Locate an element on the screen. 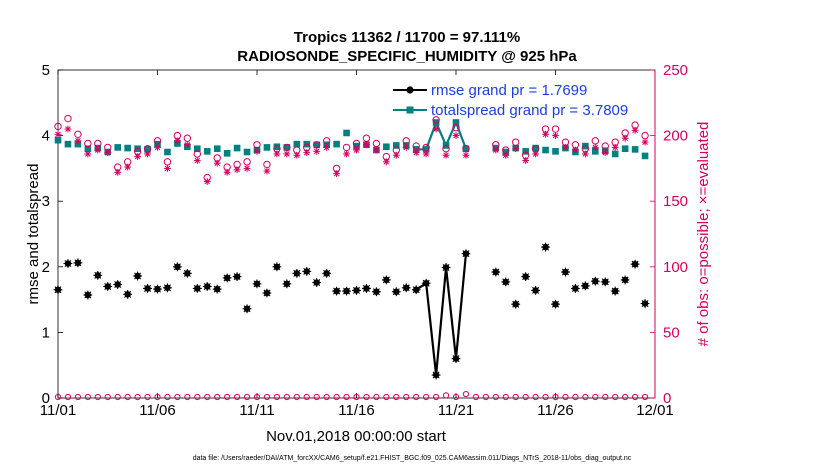 The height and width of the screenshot is (470, 830). legend-rmse-marker is located at coordinates (410, 90).